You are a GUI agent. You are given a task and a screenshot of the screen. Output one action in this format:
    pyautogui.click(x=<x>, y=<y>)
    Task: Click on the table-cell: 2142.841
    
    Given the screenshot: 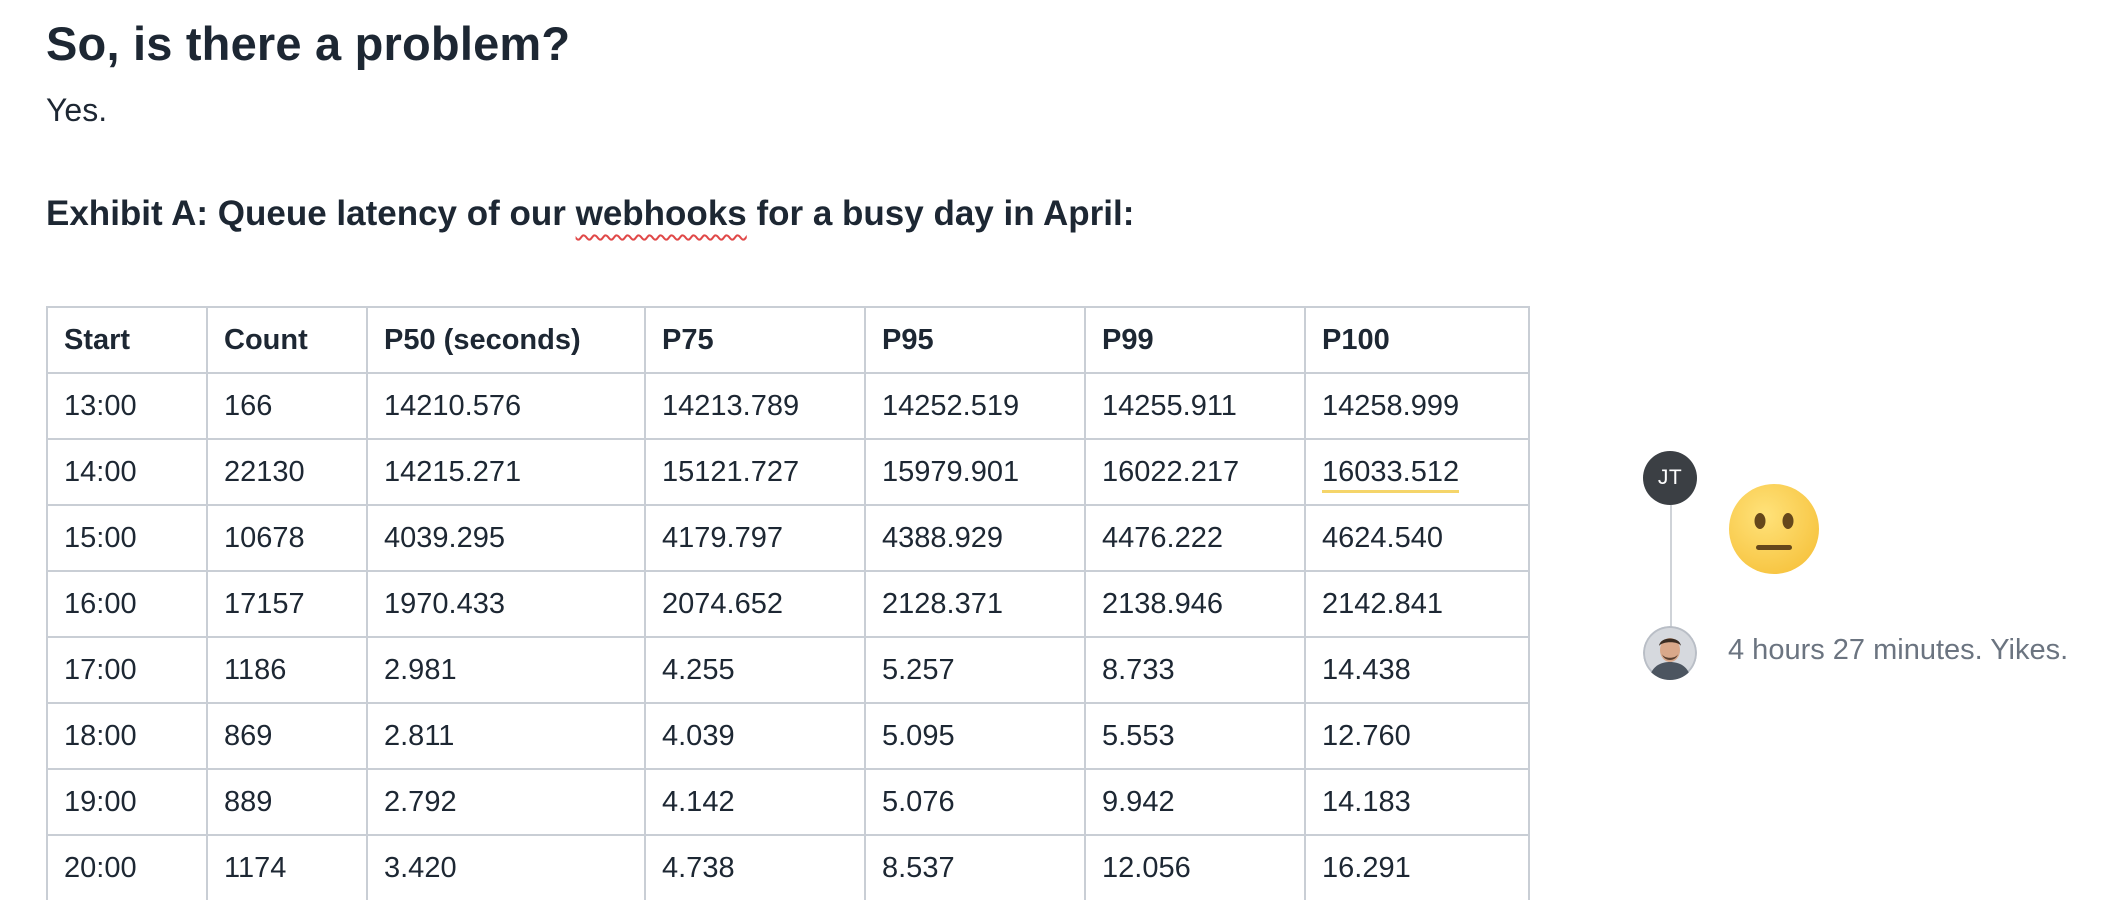 What is the action you would take?
    pyautogui.click(x=1417, y=604)
    